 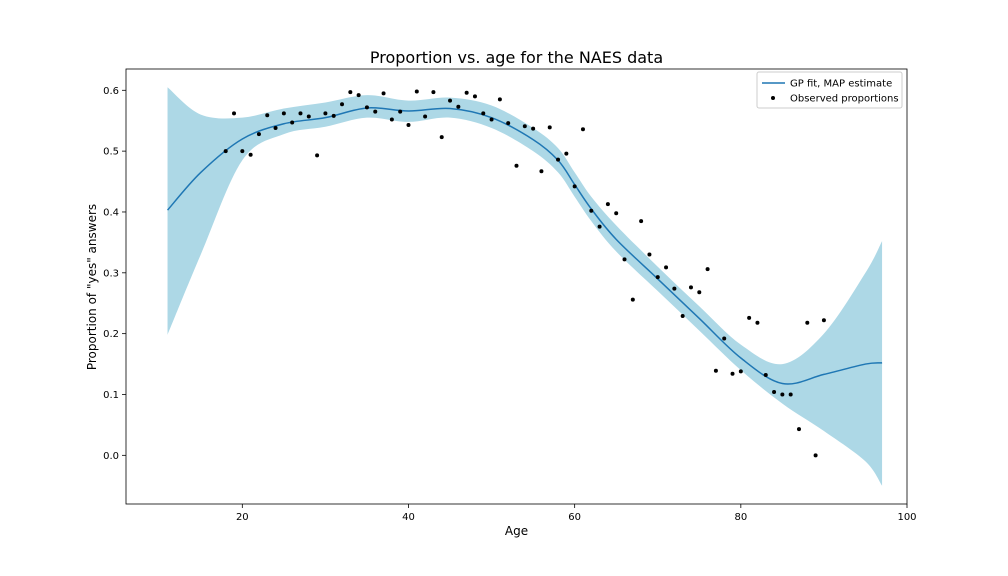 What do you see at coordinates (92, 287) in the screenshot?
I see `y-axis-title: Proportion of "yes" answers` at bounding box center [92, 287].